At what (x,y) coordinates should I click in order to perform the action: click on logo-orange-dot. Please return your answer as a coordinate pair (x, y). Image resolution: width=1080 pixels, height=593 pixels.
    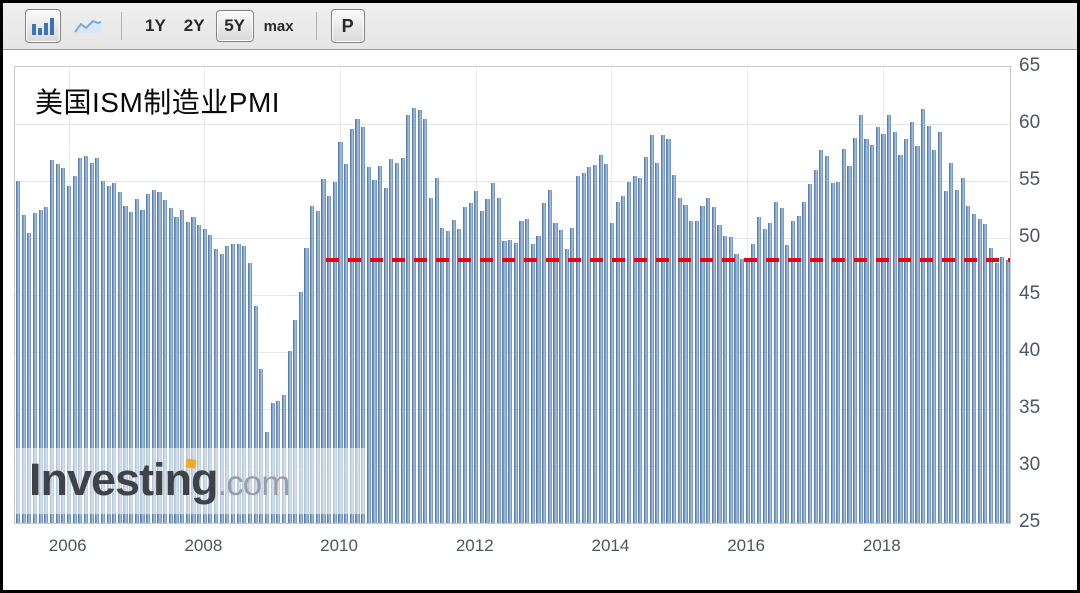
    Looking at the image, I should click on (191, 463).